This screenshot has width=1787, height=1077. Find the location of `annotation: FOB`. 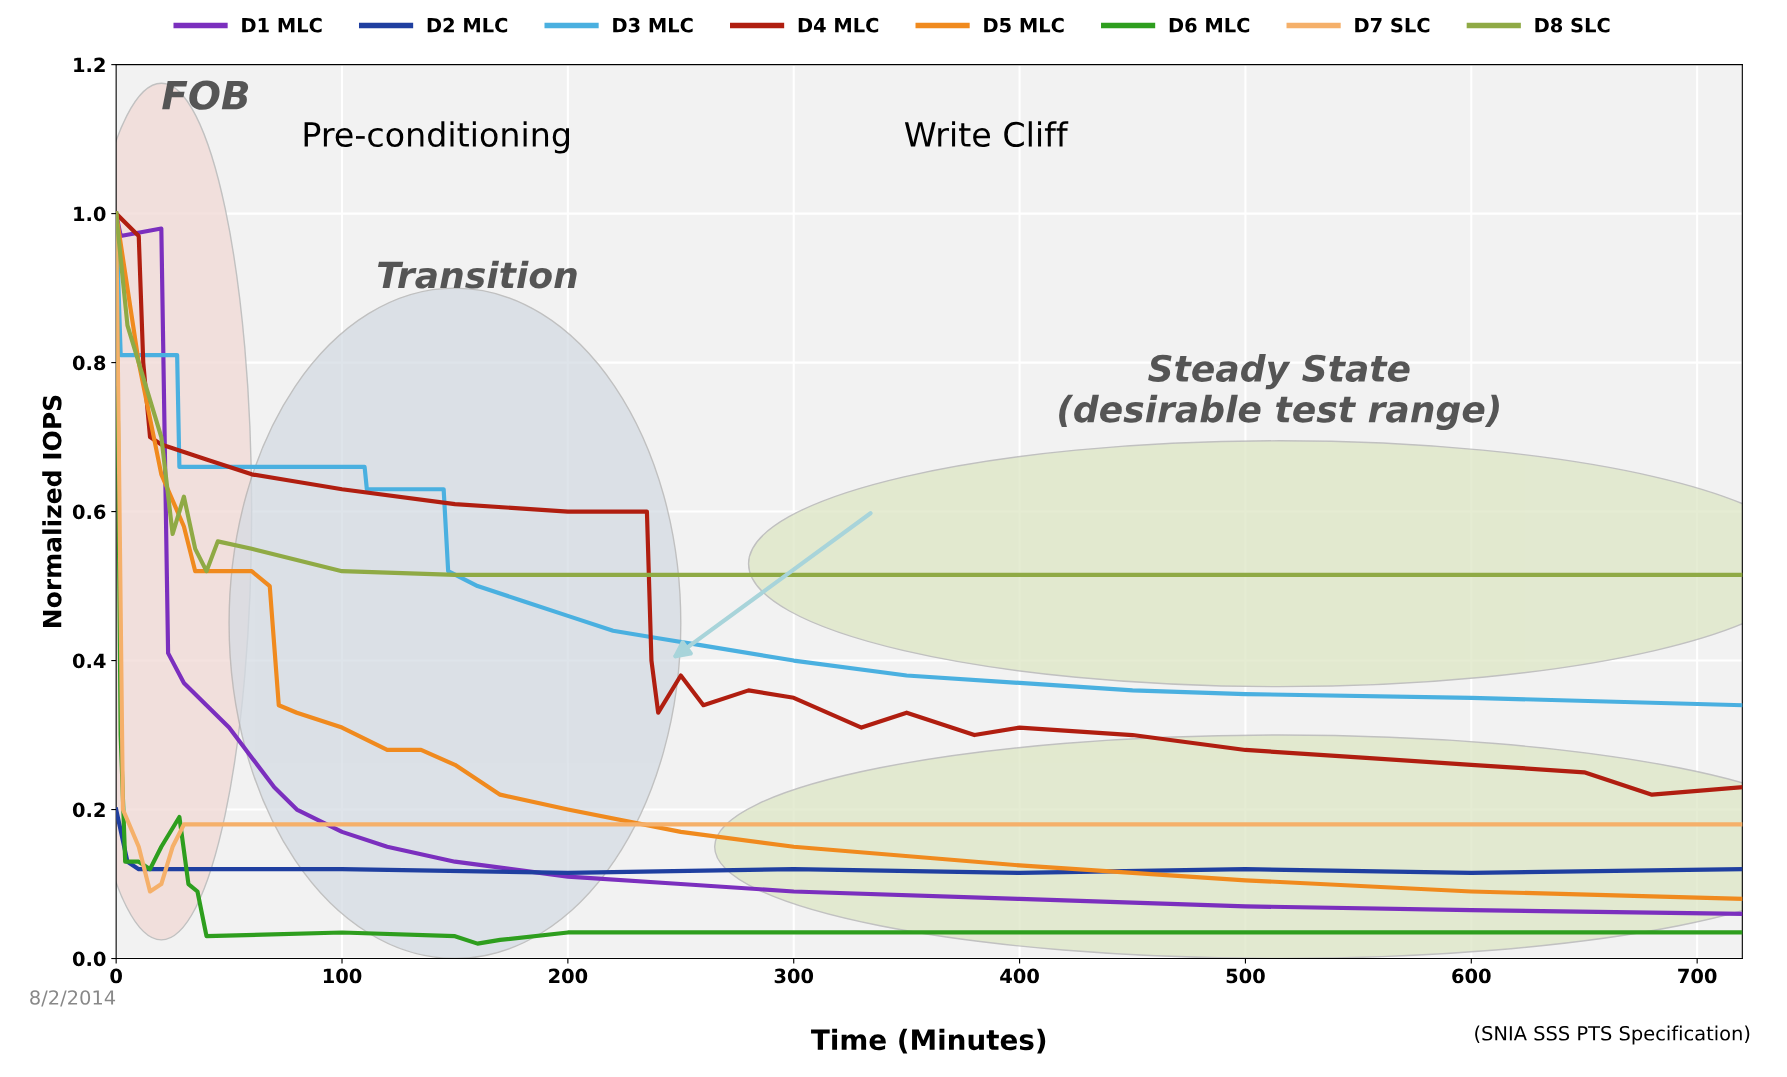

annotation: FOB is located at coordinates (205, 95).